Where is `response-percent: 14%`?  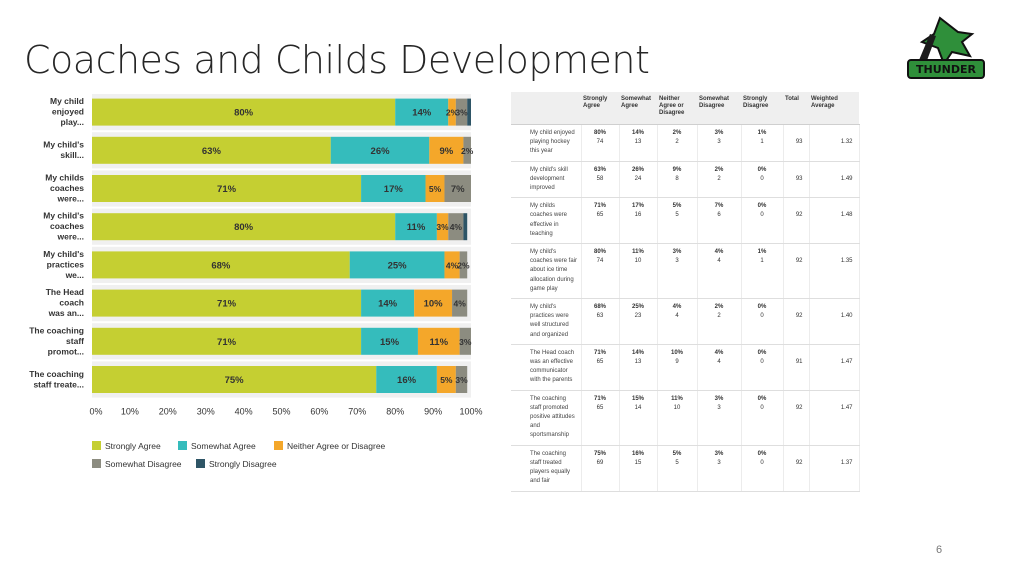
response-percent: 14% is located at coordinates (637, 133).